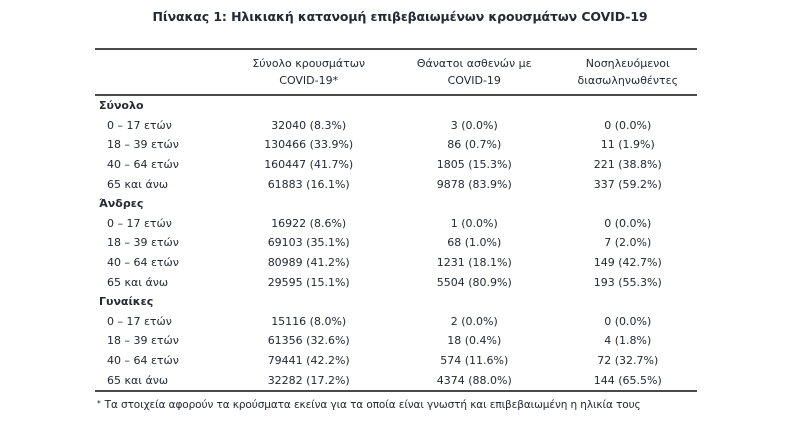  What do you see at coordinates (474, 341) in the screenshot?
I see `deaths-cell: 18 (0.4%)` at bounding box center [474, 341].